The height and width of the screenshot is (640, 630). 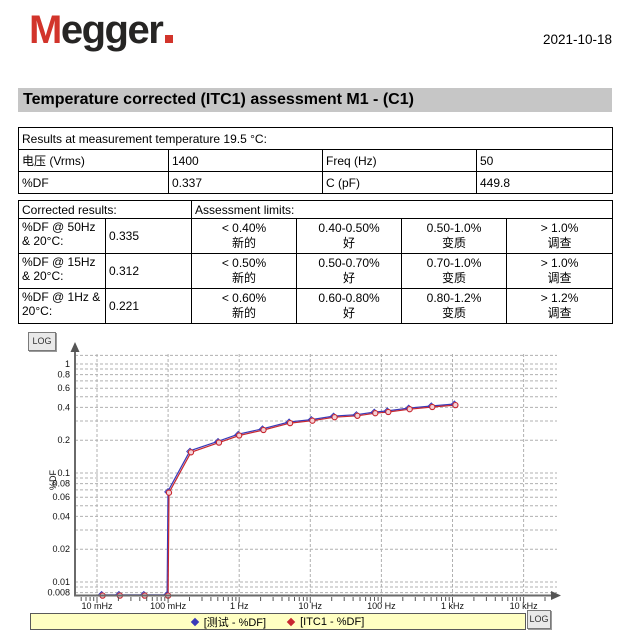 I want to click on param-value: 0.337, so click(x=245, y=182).